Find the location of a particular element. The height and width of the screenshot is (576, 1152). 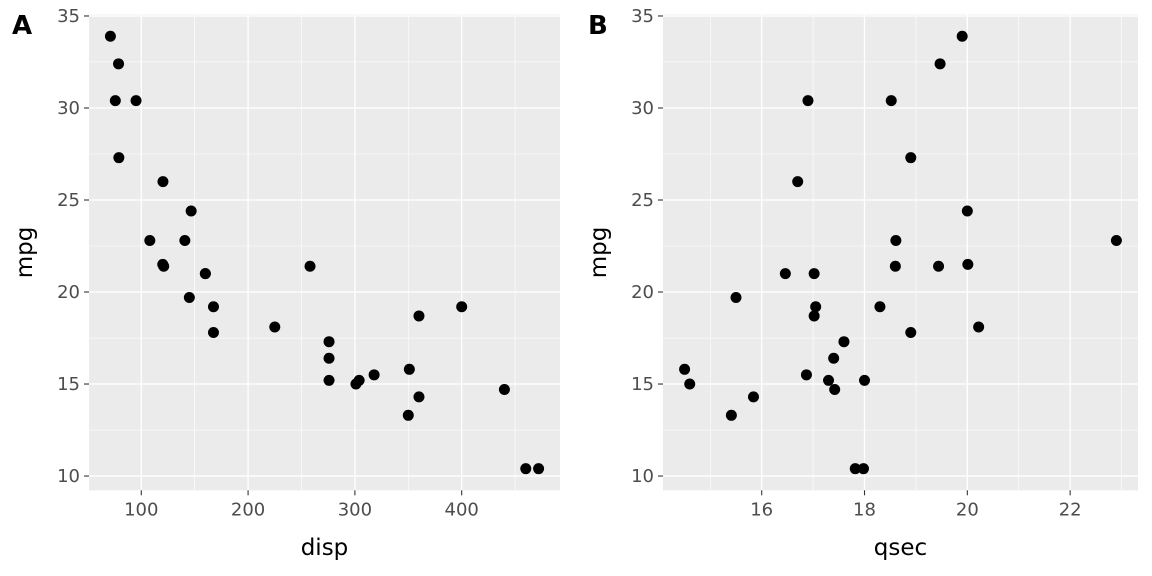

panel-tag: A is located at coordinates (22, 26).